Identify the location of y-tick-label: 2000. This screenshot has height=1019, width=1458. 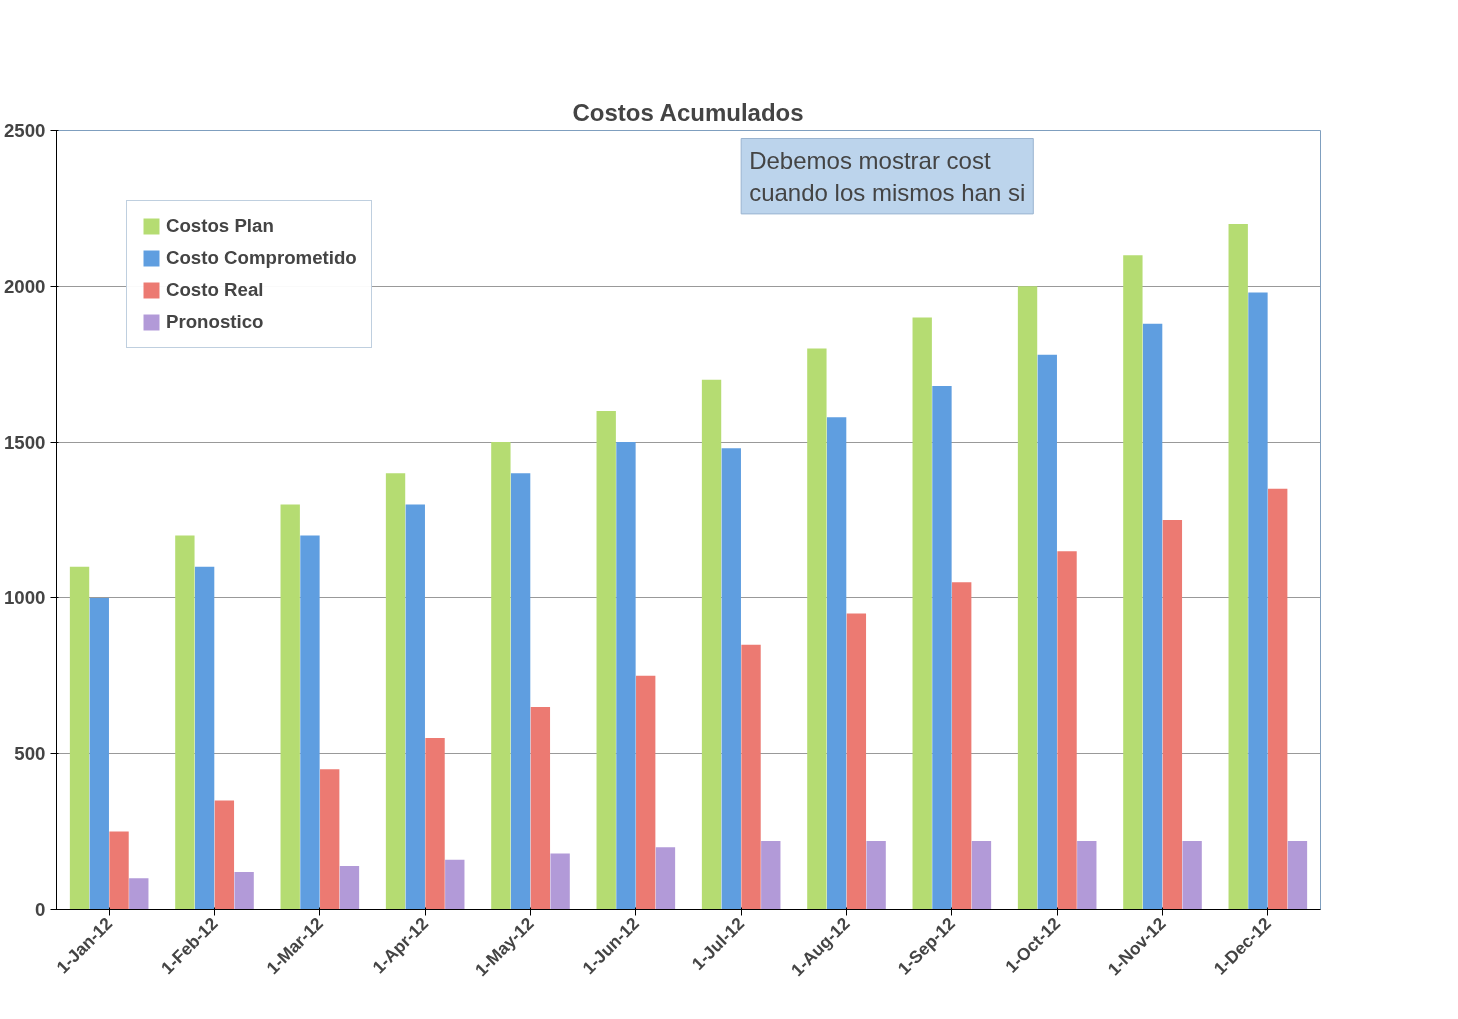
(25, 286).